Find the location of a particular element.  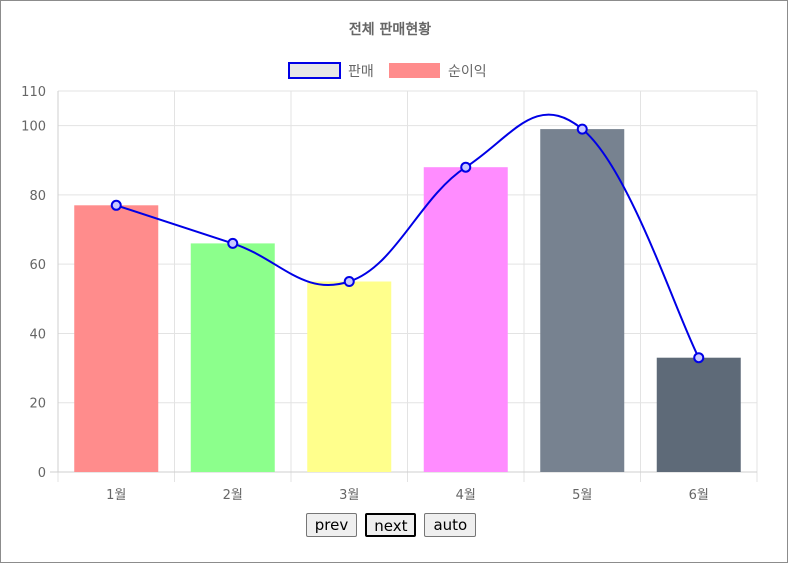

legend-swatch-profit is located at coordinates (414, 70).